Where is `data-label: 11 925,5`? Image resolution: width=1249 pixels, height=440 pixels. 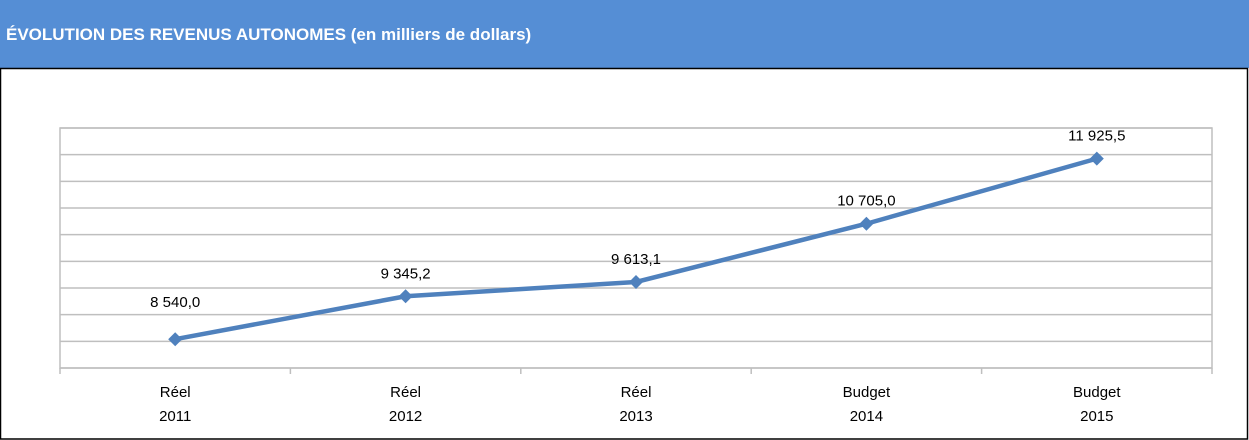
data-label: 11 925,5 is located at coordinates (1096, 136).